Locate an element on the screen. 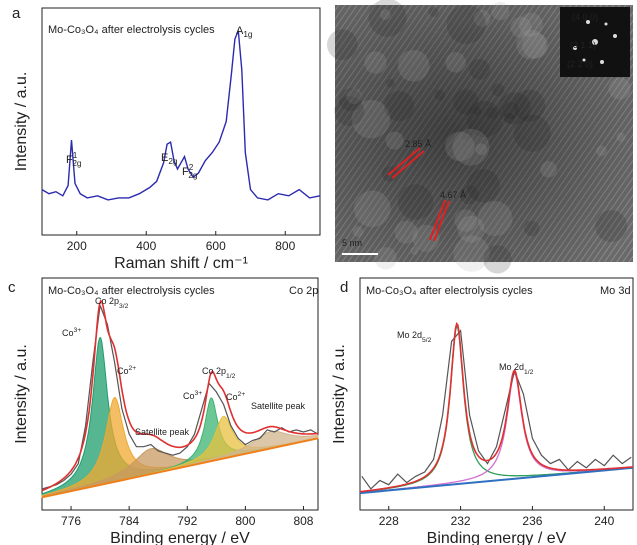  annotation: Mo 2d1/2 is located at coordinates (516, 368).